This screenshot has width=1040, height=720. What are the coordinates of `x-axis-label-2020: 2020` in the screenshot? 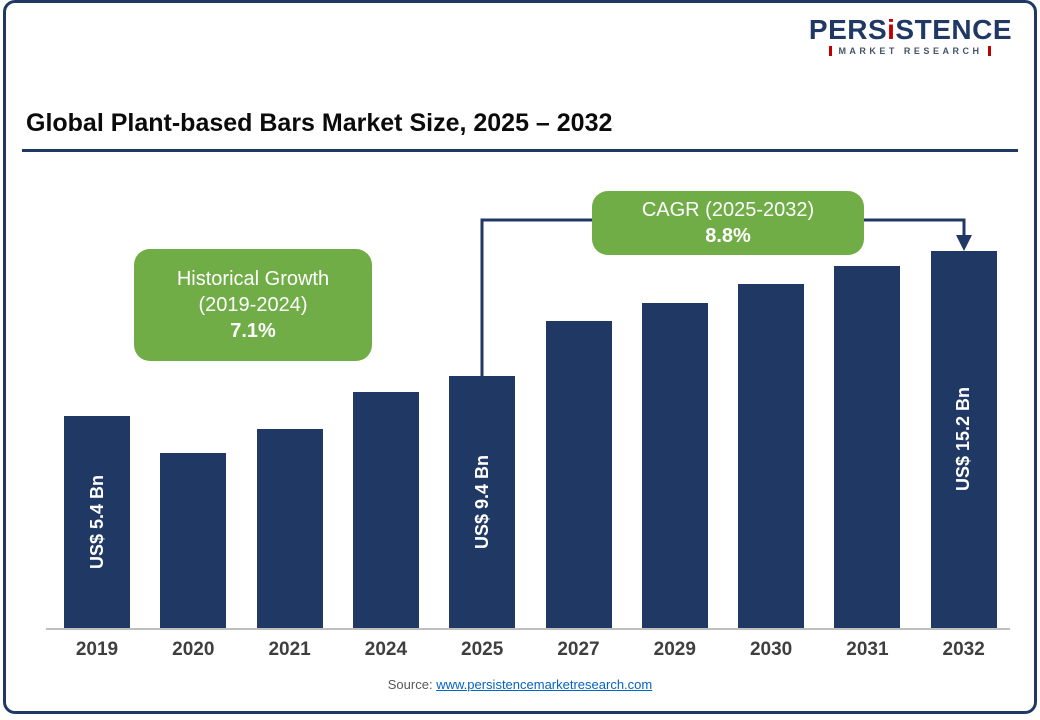 It's located at (193, 649).